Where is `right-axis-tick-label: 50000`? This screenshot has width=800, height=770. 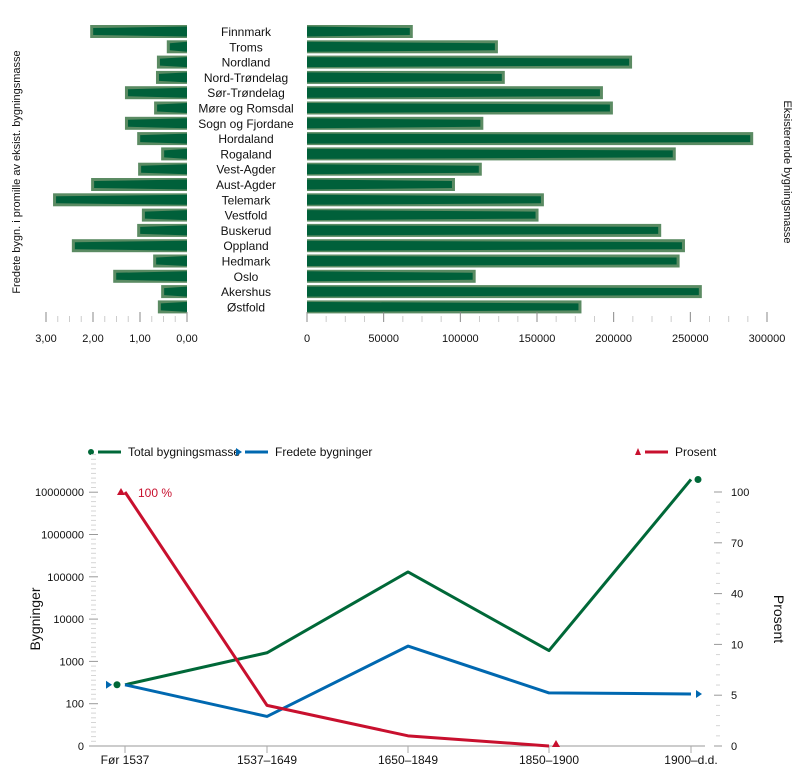 right-axis-tick-label: 50000 is located at coordinates (383, 339).